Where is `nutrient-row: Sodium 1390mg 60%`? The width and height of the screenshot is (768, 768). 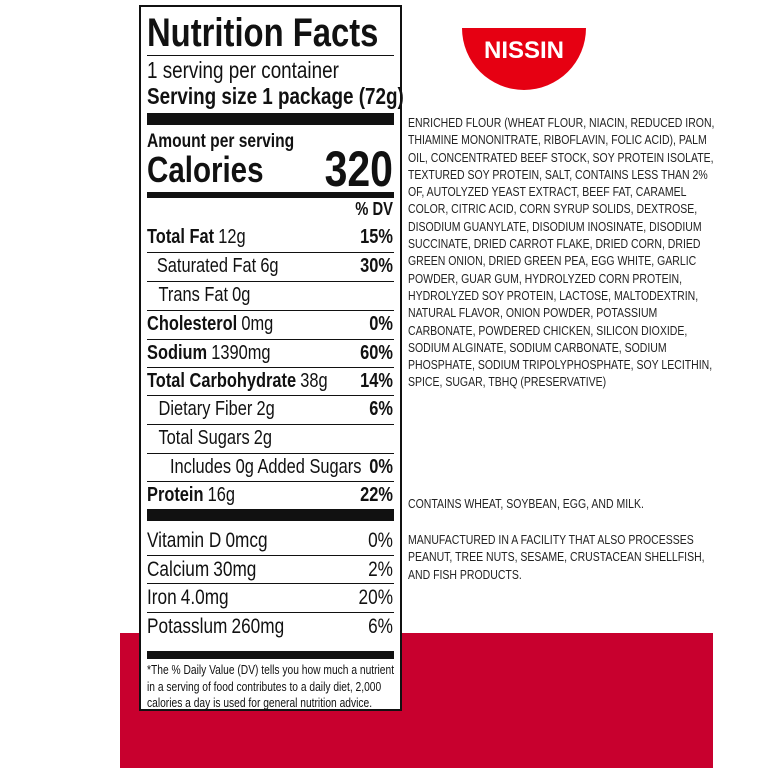 nutrient-row: Sodium 1390mg 60% is located at coordinates (270, 353).